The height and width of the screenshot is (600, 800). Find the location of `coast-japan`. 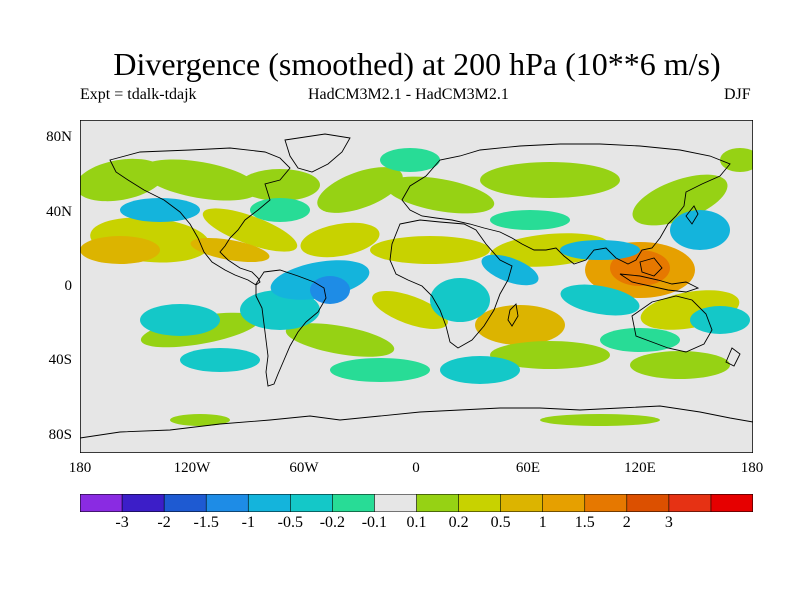

coast-japan is located at coordinates (692, 215).